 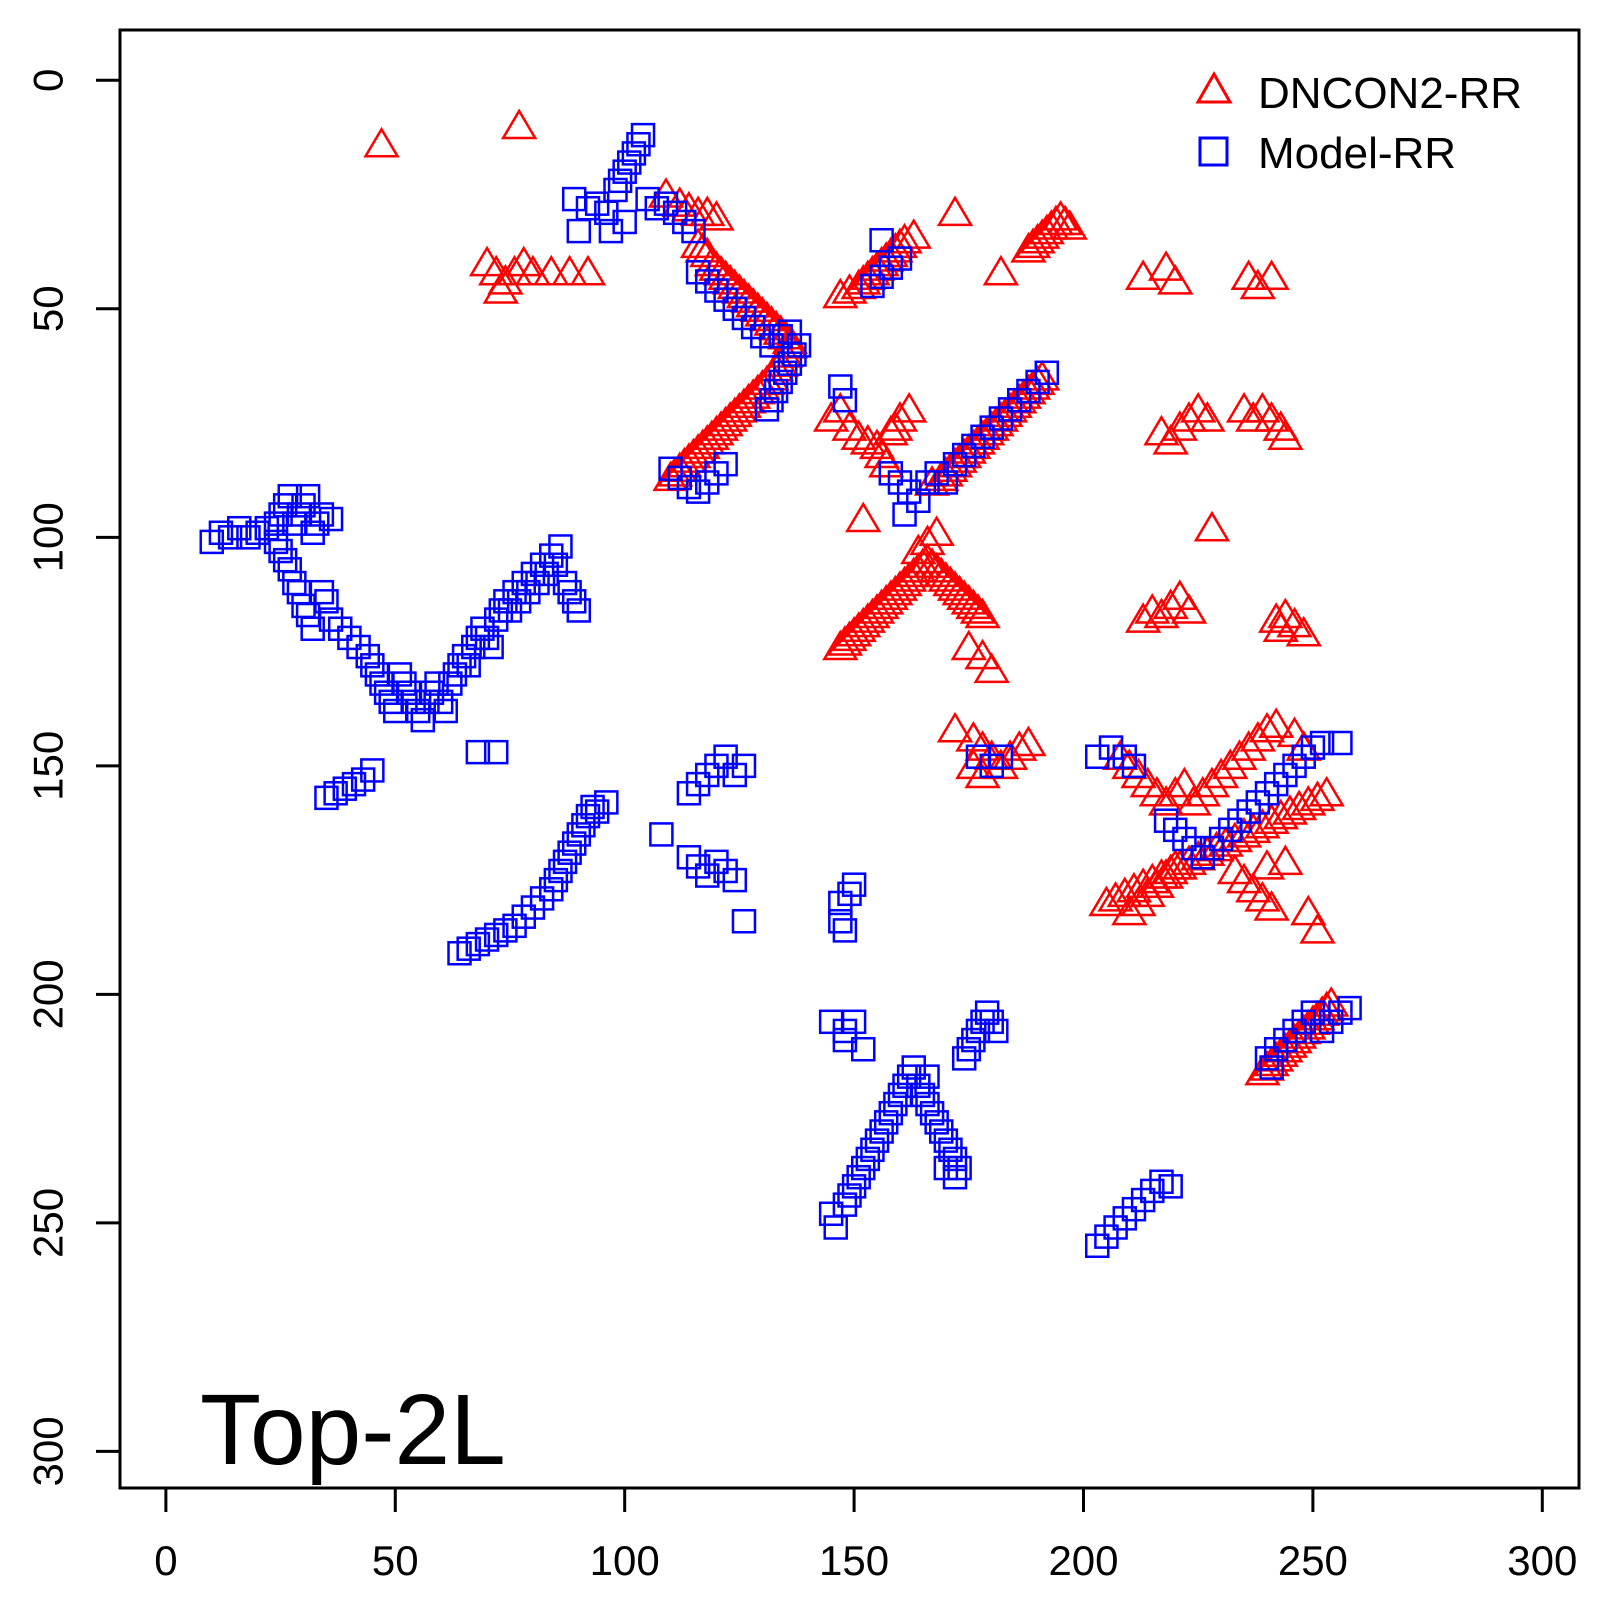 What do you see at coordinates (353, 1430) in the screenshot?
I see `chart-annotation: Top-2L` at bounding box center [353, 1430].